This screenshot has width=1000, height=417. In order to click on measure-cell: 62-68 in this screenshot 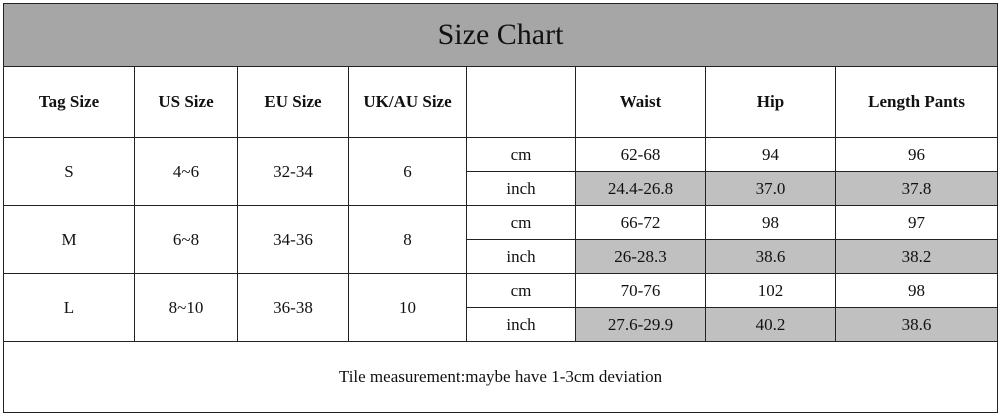, I will do `click(640, 154)`.